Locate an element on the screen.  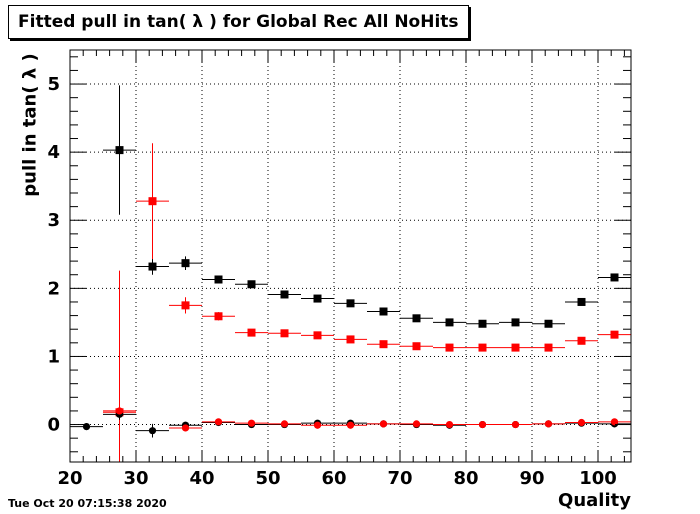
y-tick-label: 4 is located at coordinates (53, 152).